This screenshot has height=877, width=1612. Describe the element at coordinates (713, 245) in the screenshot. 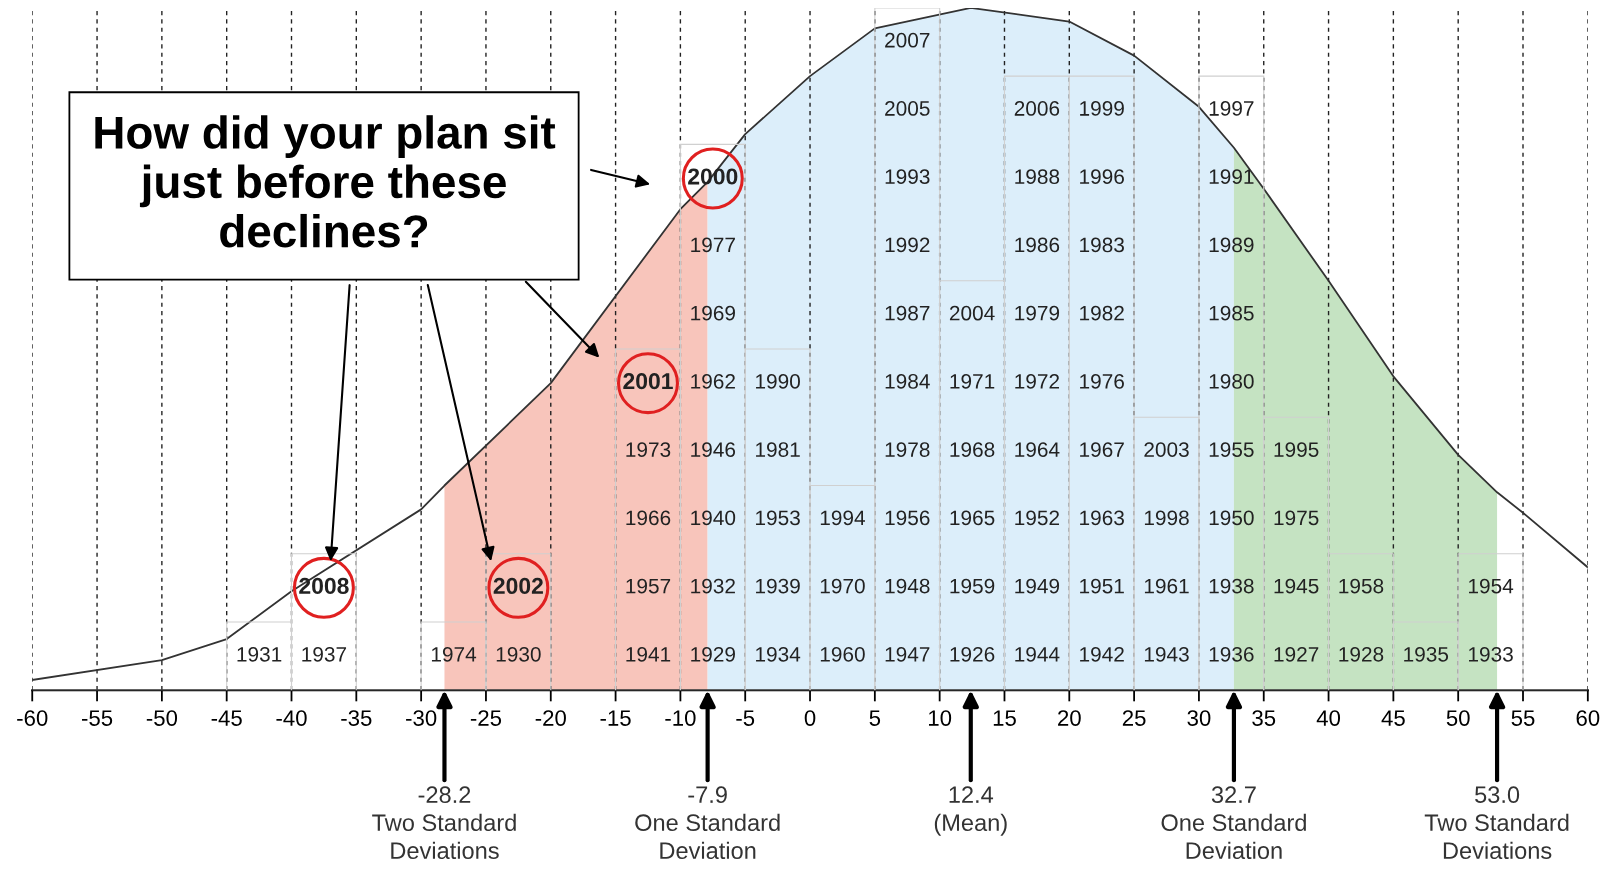

I see `annotation: 1977` at that location.